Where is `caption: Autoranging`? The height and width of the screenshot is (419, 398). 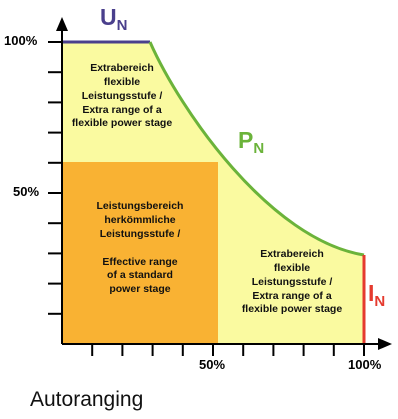
caption: Autoranging is located at coordinates (87, 399).